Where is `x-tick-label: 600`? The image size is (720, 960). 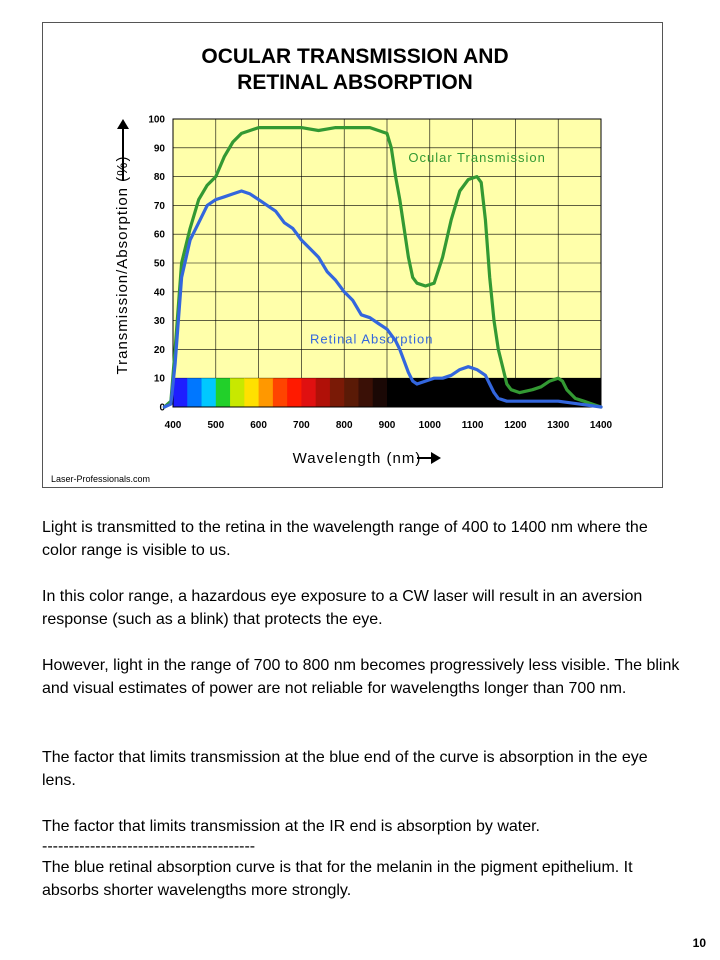 x-tick-label: 600 is located at coordinates (258, 425).